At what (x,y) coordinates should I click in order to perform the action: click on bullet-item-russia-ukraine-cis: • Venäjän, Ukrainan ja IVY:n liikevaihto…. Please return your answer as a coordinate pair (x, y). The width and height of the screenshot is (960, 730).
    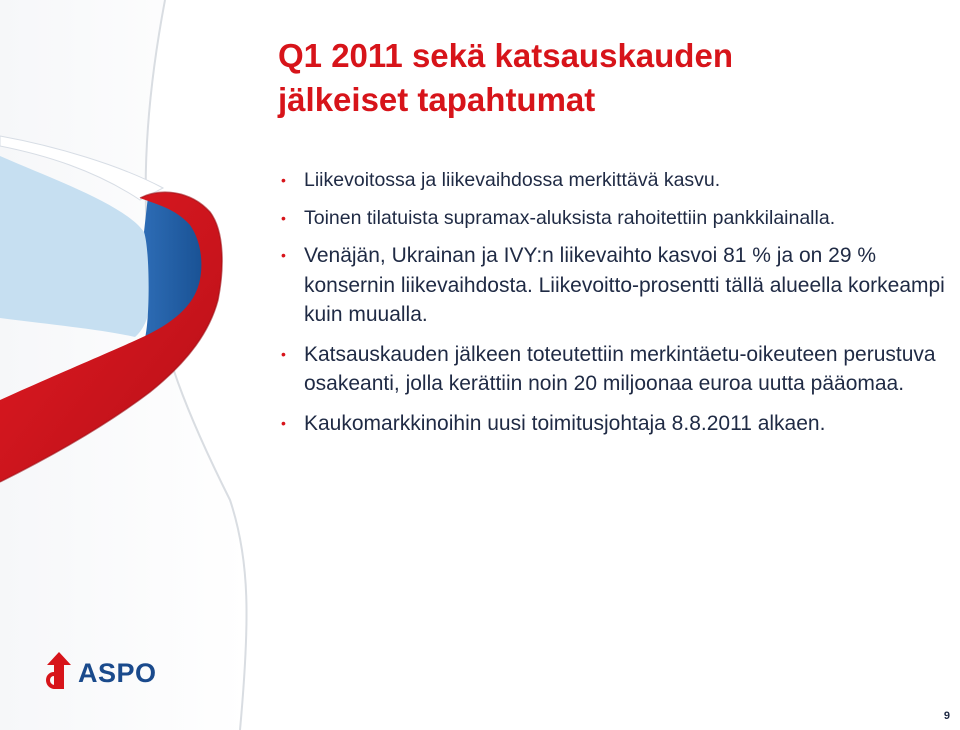
    Looking at the image, I should click on (616, 285).